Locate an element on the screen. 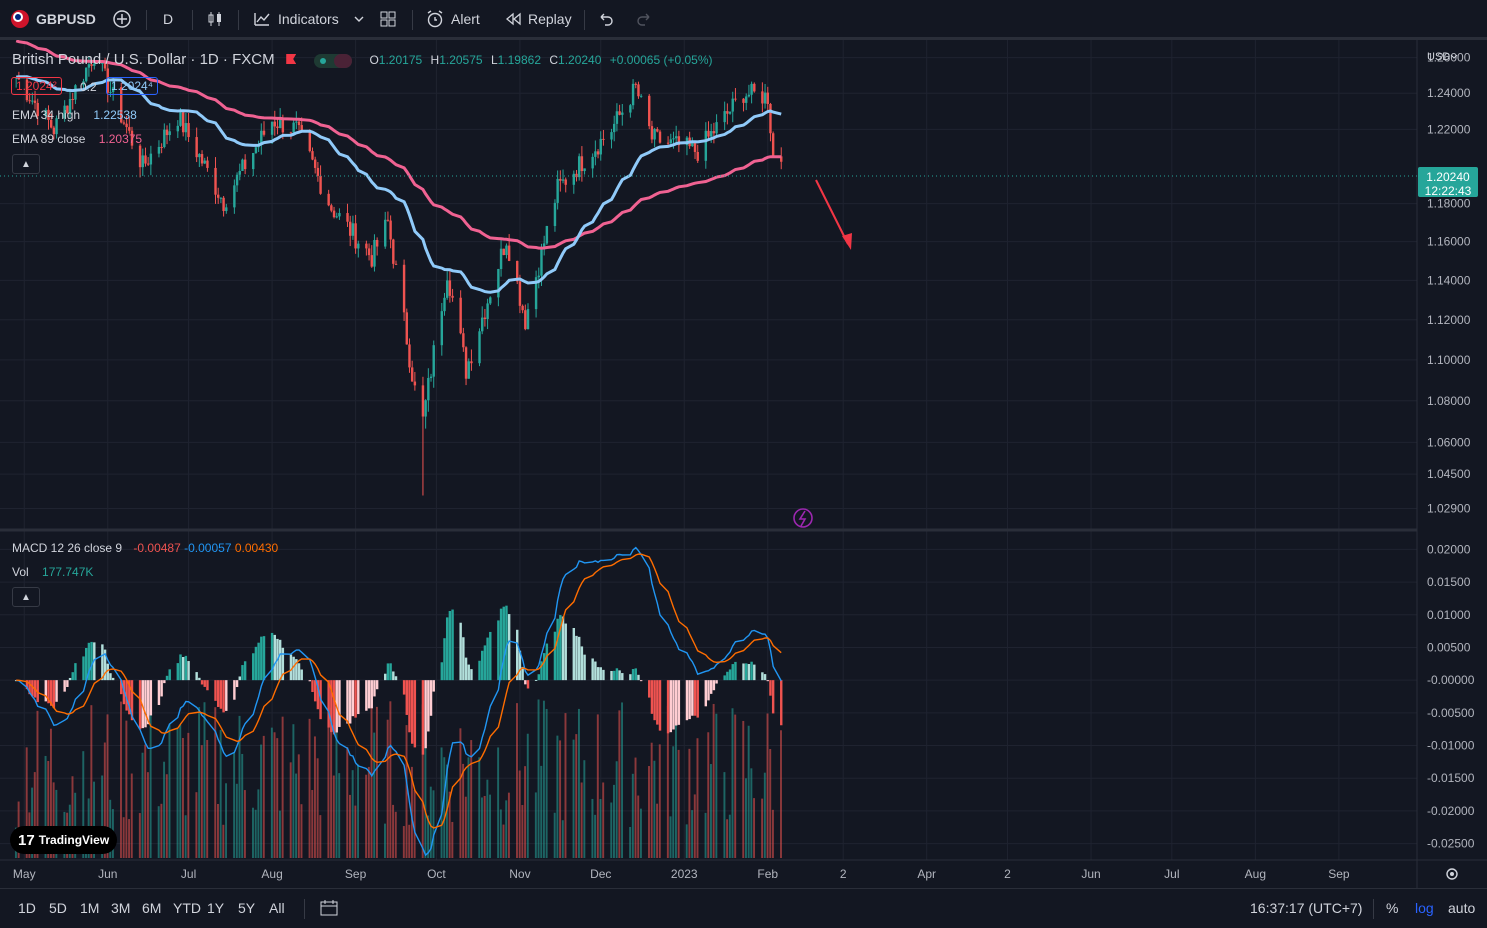  down-arrow-drawing is located at coordinates (833, 214).